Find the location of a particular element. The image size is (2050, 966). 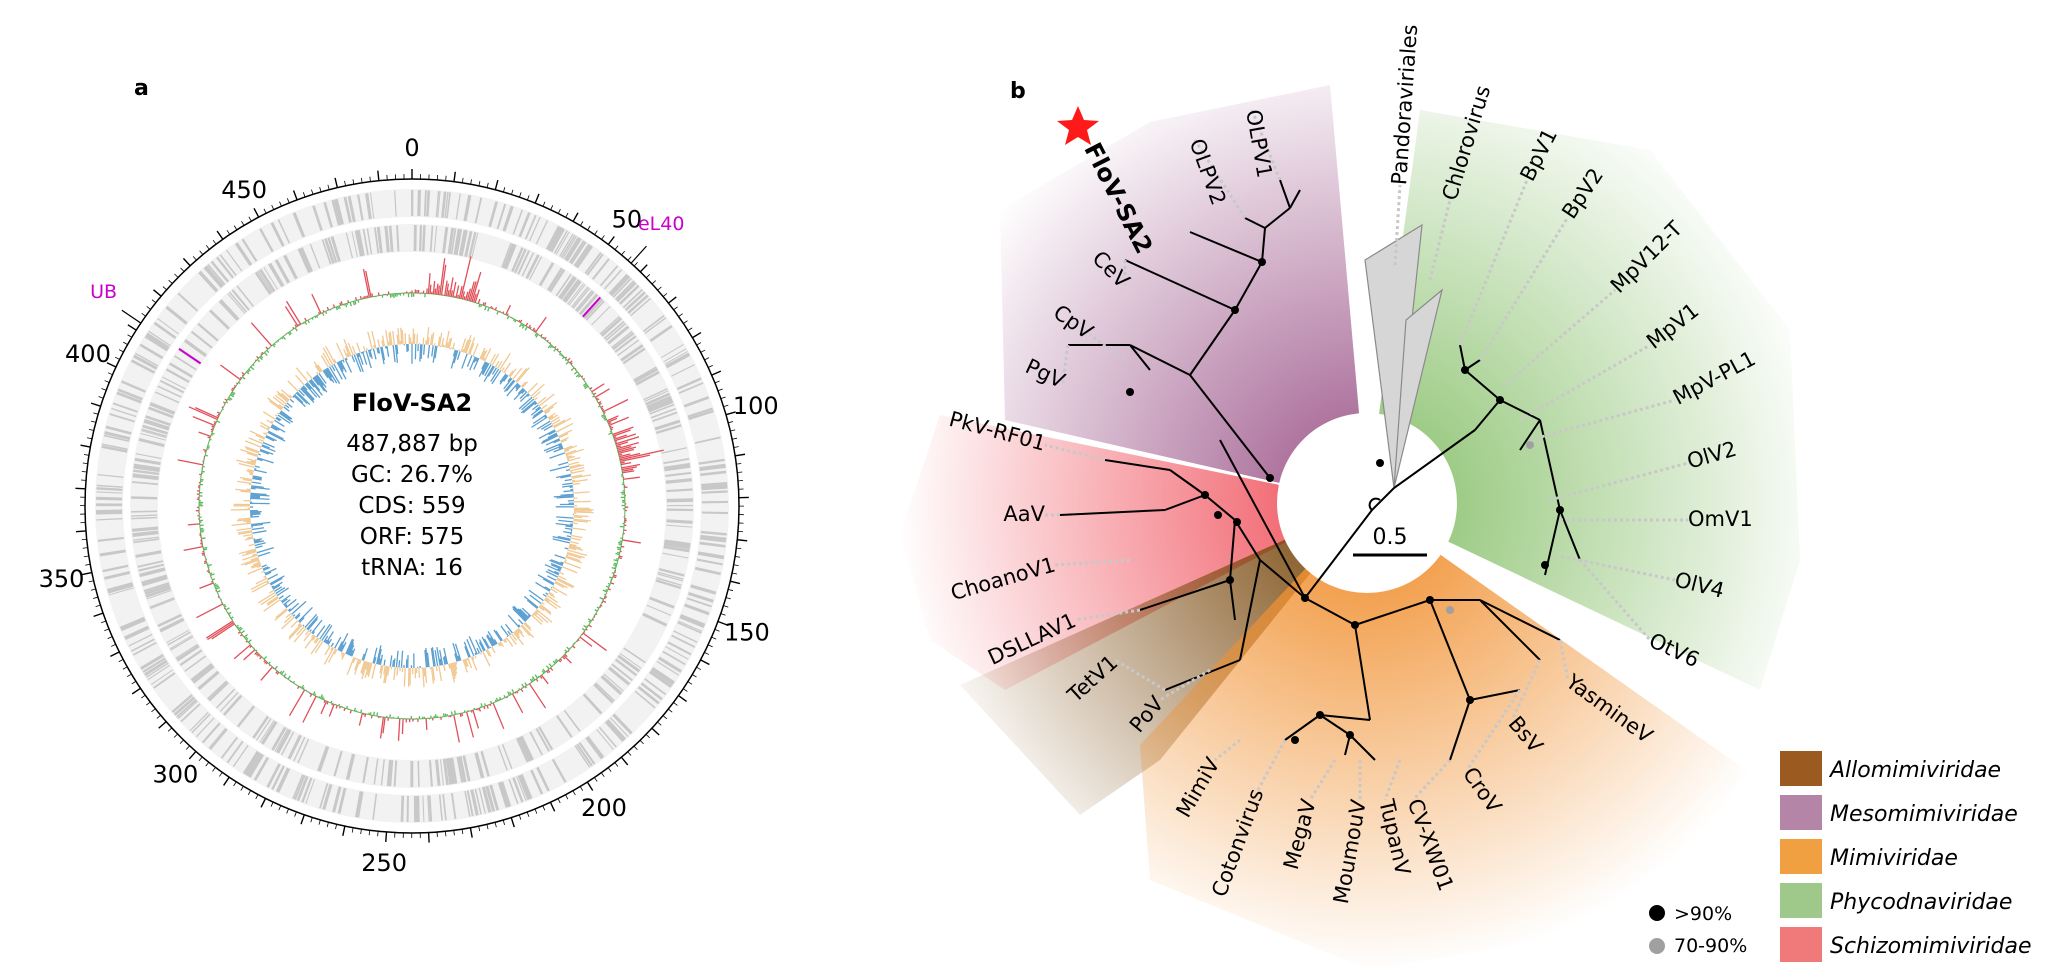

scale-bar-label: 0.5 is located at coordinates (1390, 537).